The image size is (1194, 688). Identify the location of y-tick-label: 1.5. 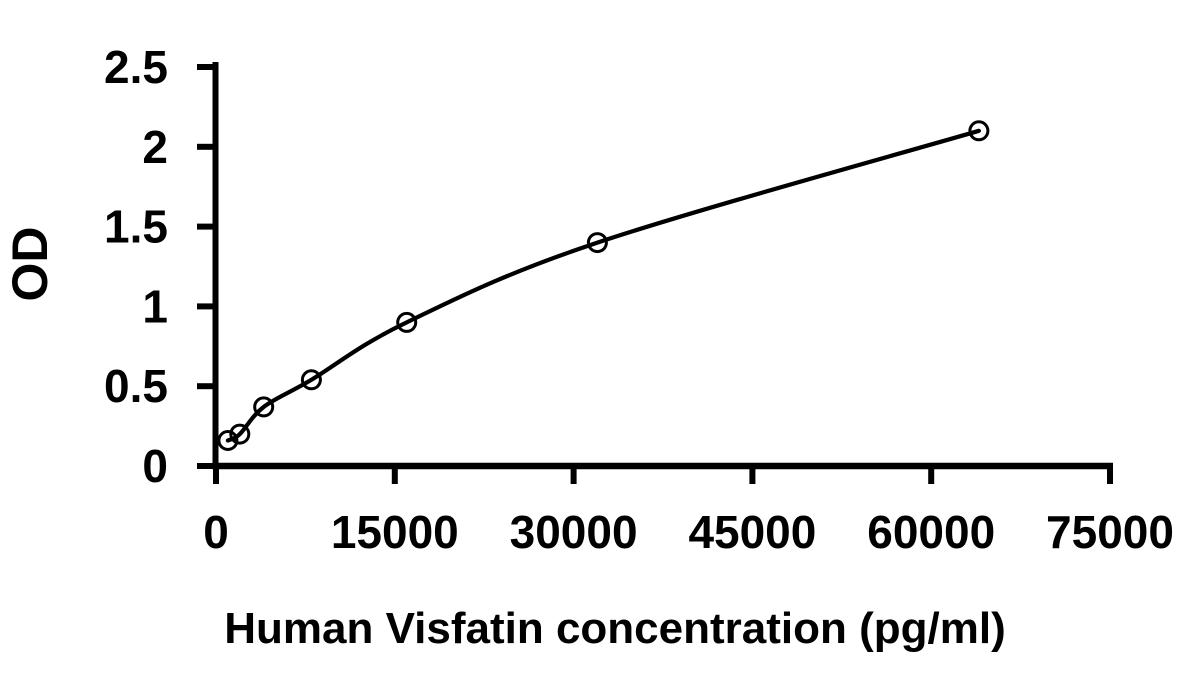
(136, 227).